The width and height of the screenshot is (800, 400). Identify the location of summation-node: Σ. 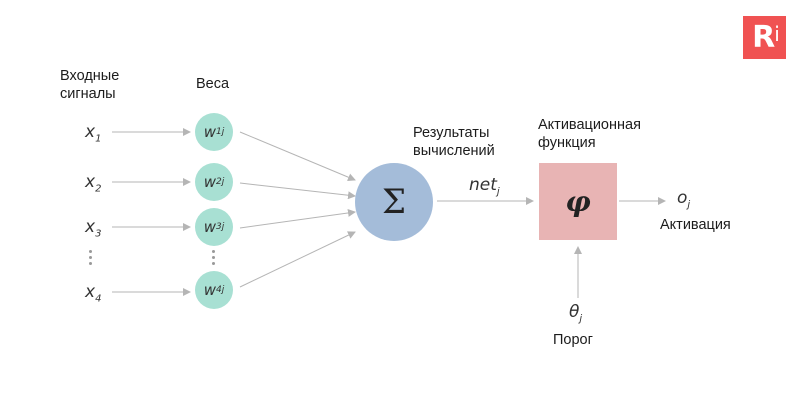
(394, 202).